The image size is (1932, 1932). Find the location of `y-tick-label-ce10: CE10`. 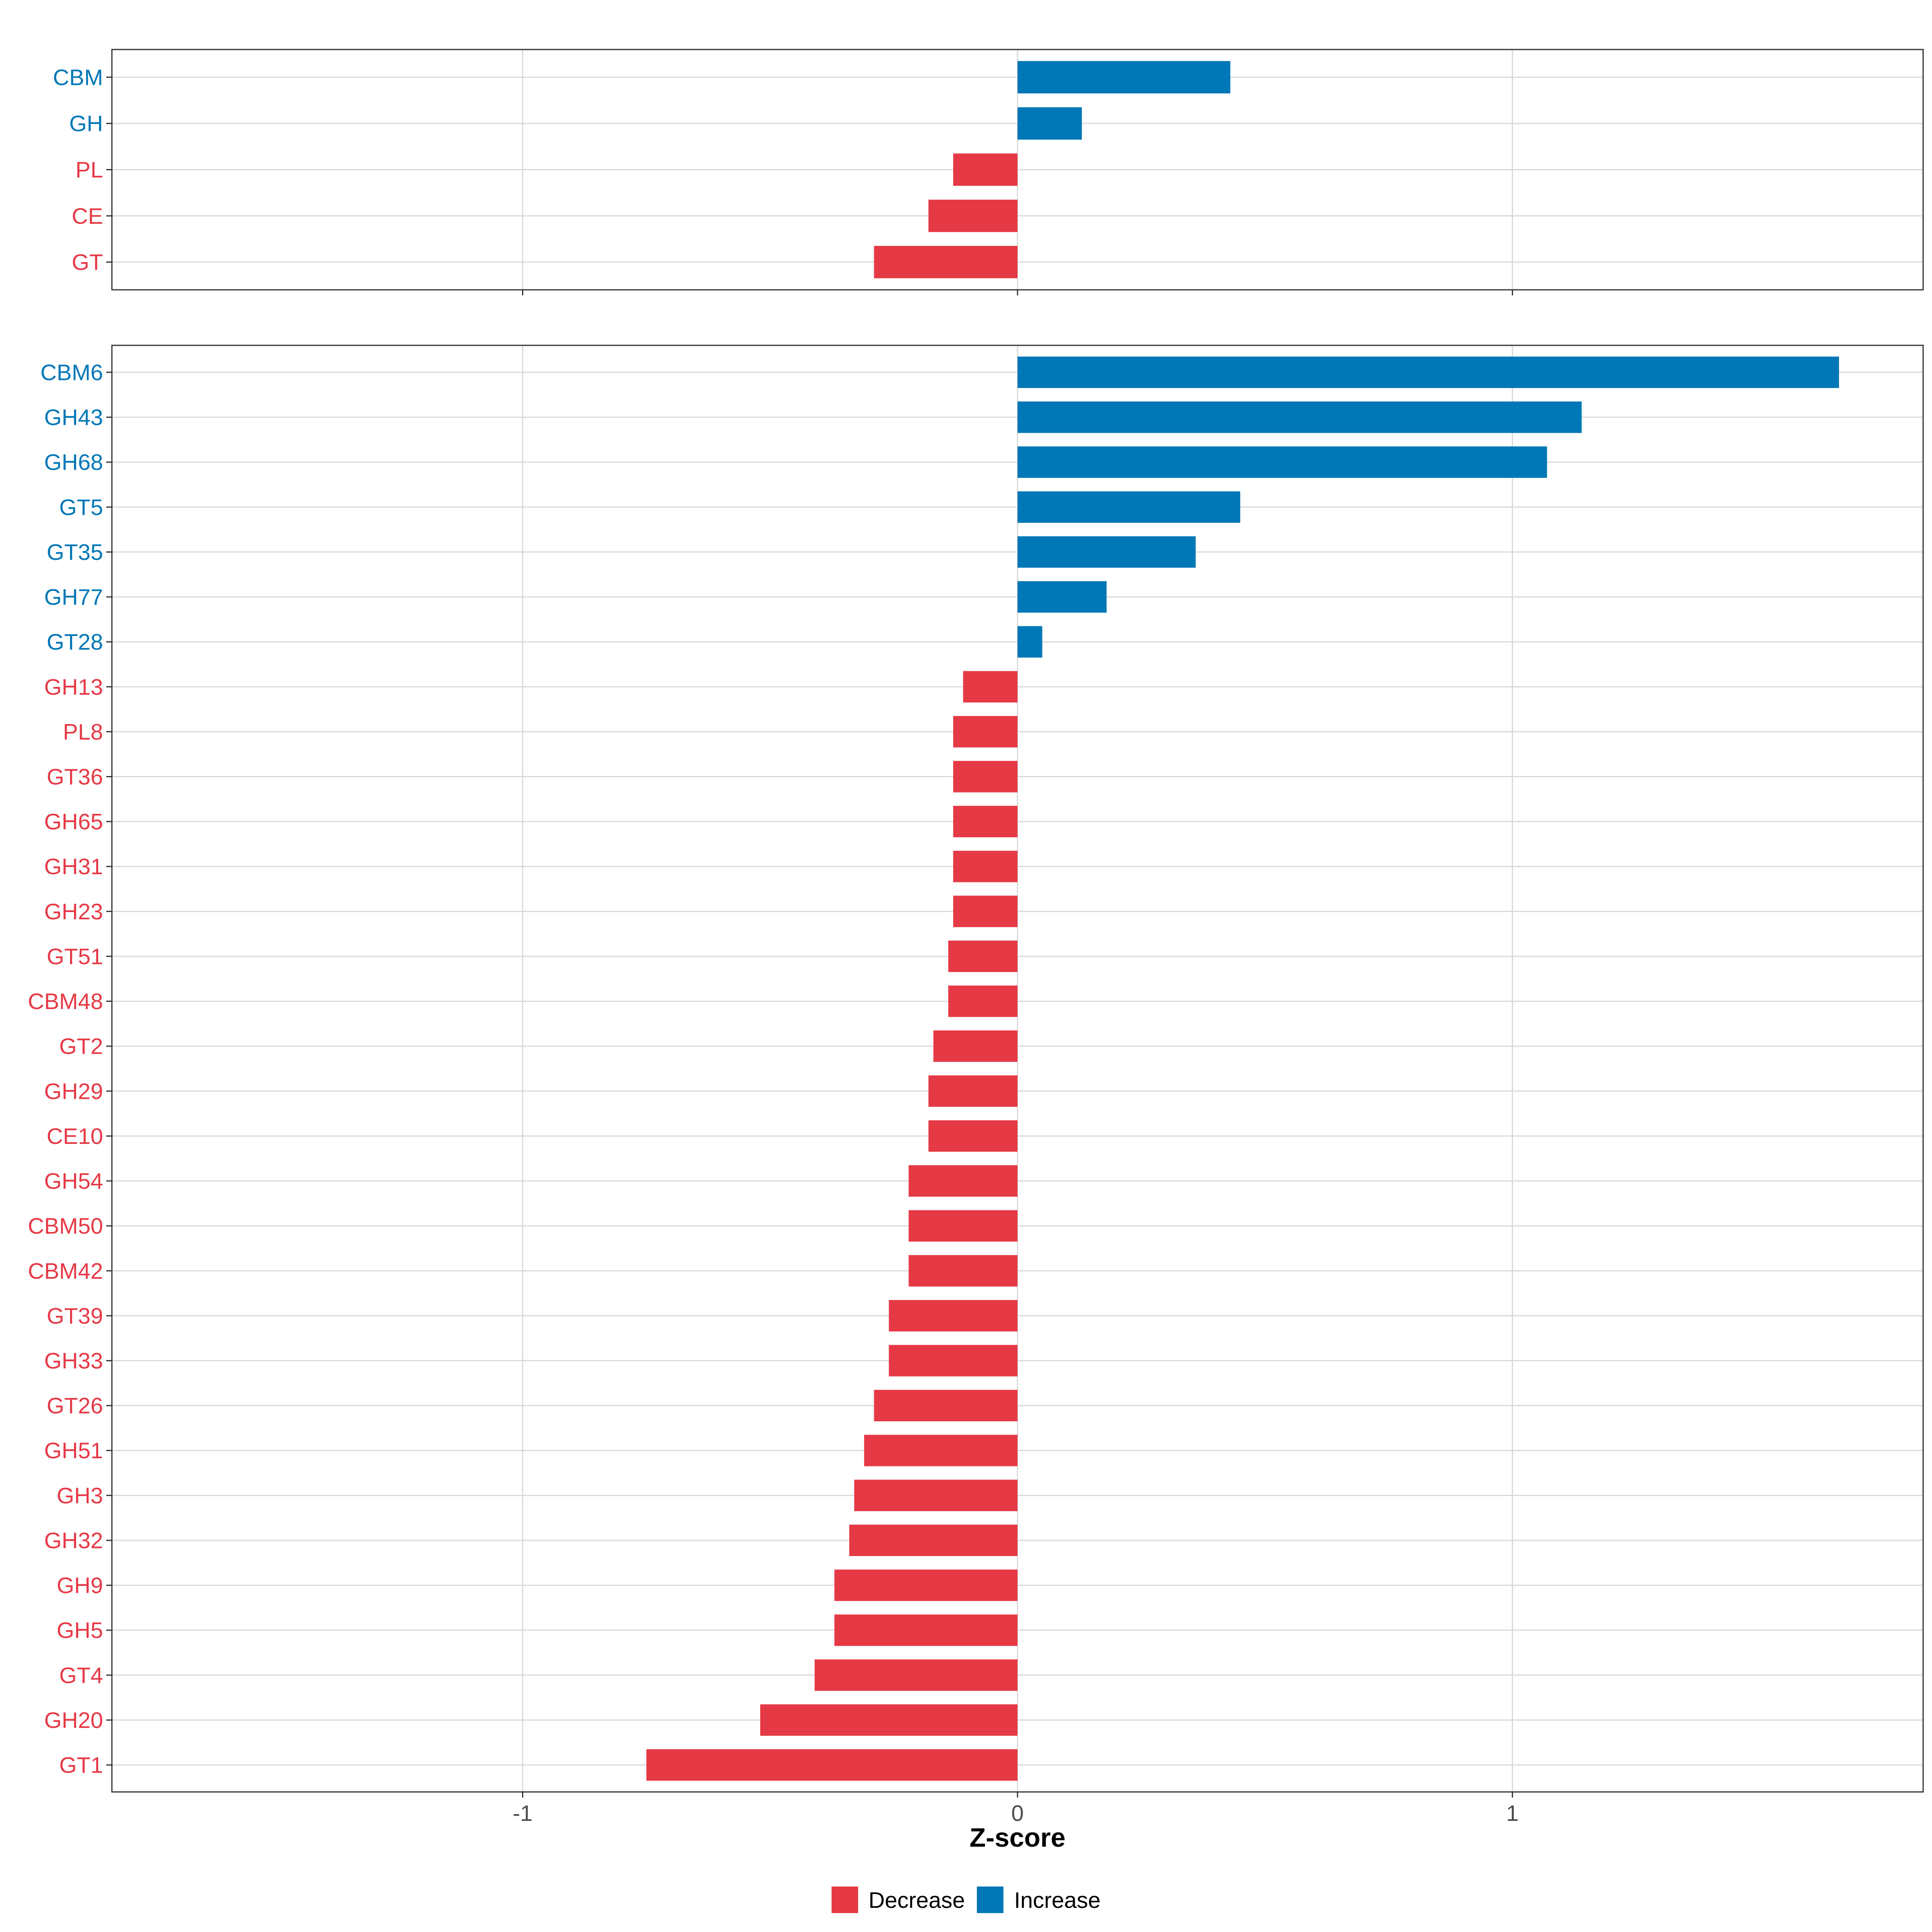

y-tick-label-ce10: CE10 is located at coordinates (75, 1136).